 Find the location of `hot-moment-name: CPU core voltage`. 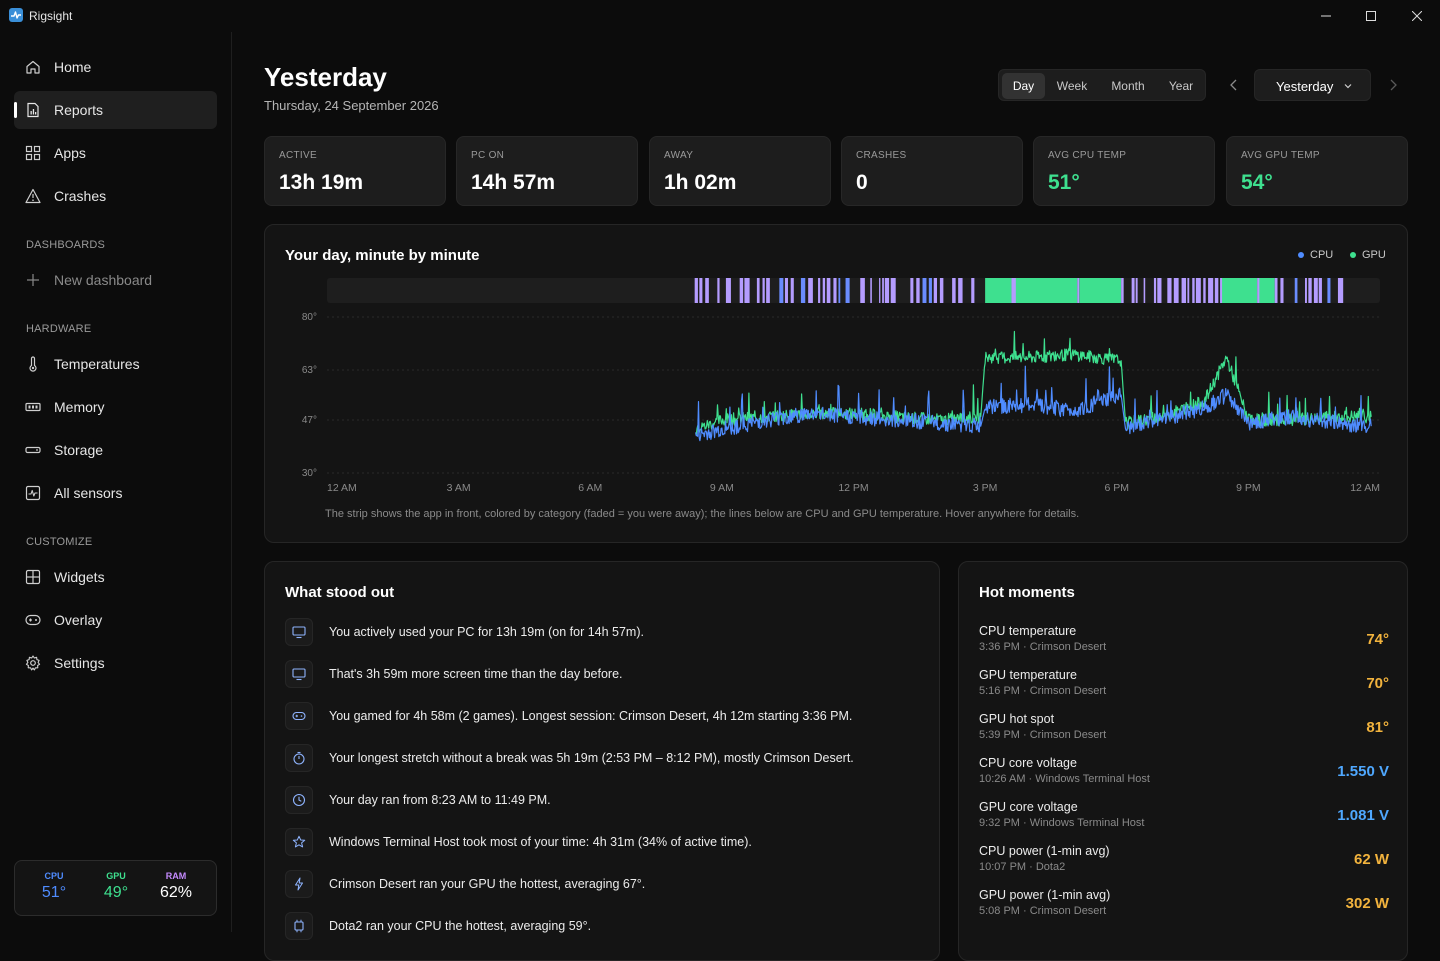

hot-moment-name: CPU core voltage is located at coordinates (1028, 763).